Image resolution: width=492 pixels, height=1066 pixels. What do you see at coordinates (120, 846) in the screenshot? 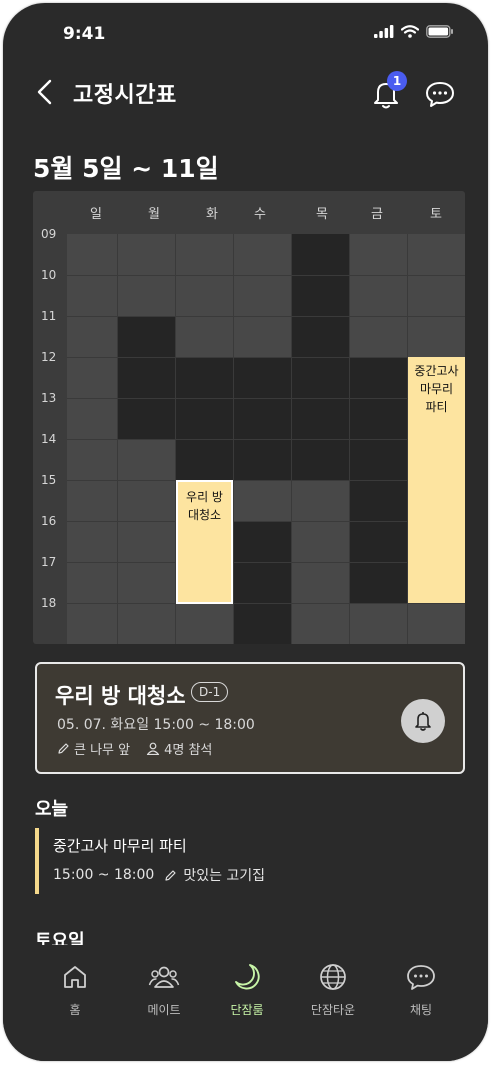
I see `today-event-title: 중간고사 마무리 파티` at bounding box center [120, 846].